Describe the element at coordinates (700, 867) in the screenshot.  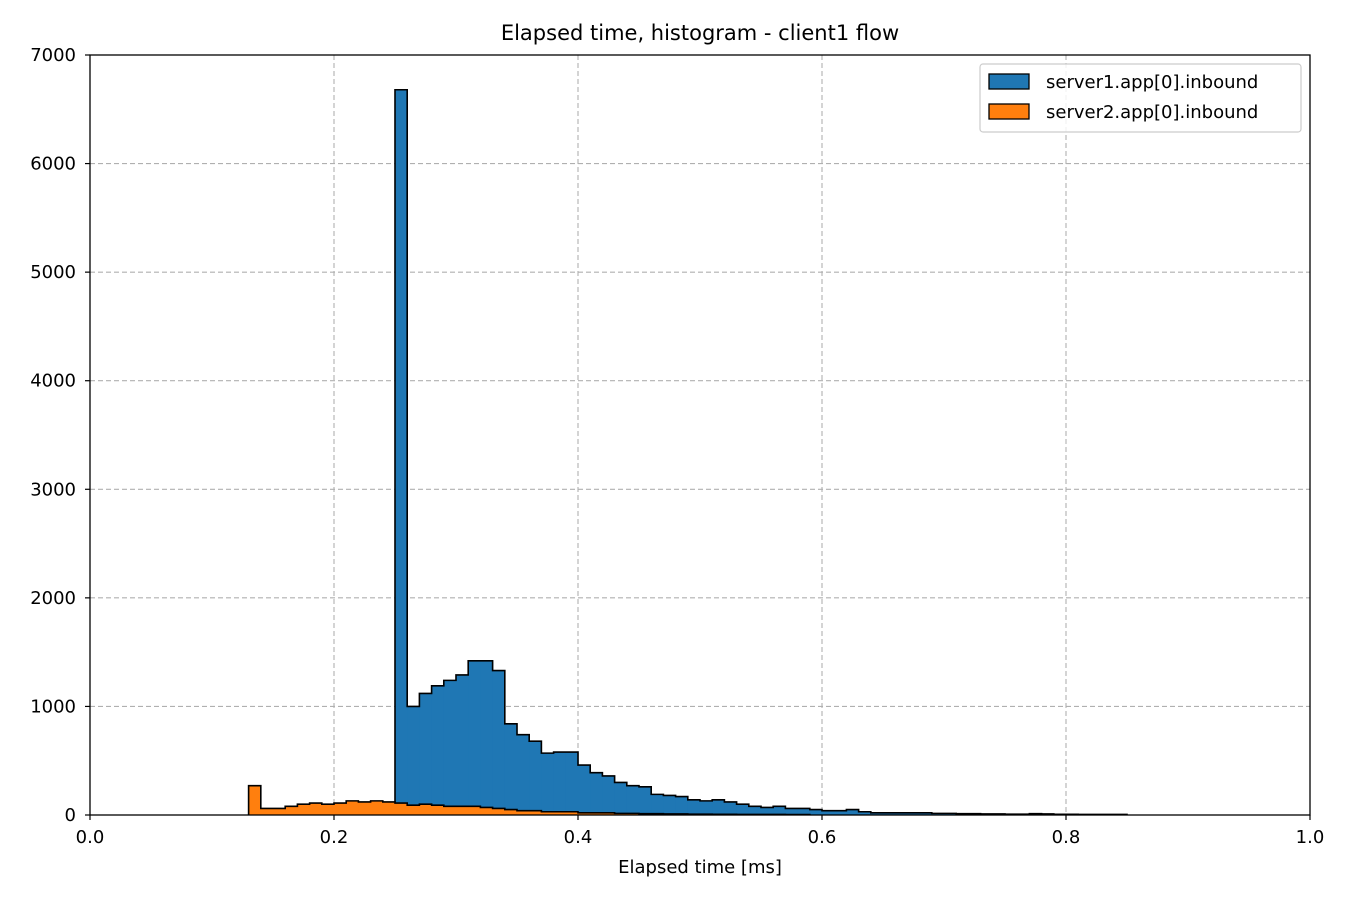
I see `x-axis-label: Elapsed time [ms]` at that location.